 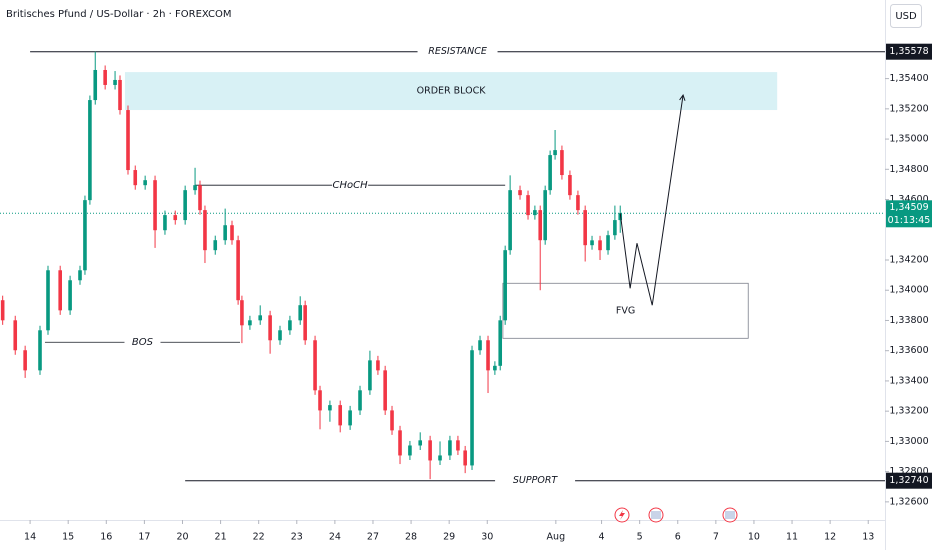 I want to click on last-price-box, so click(x=909, y=214).